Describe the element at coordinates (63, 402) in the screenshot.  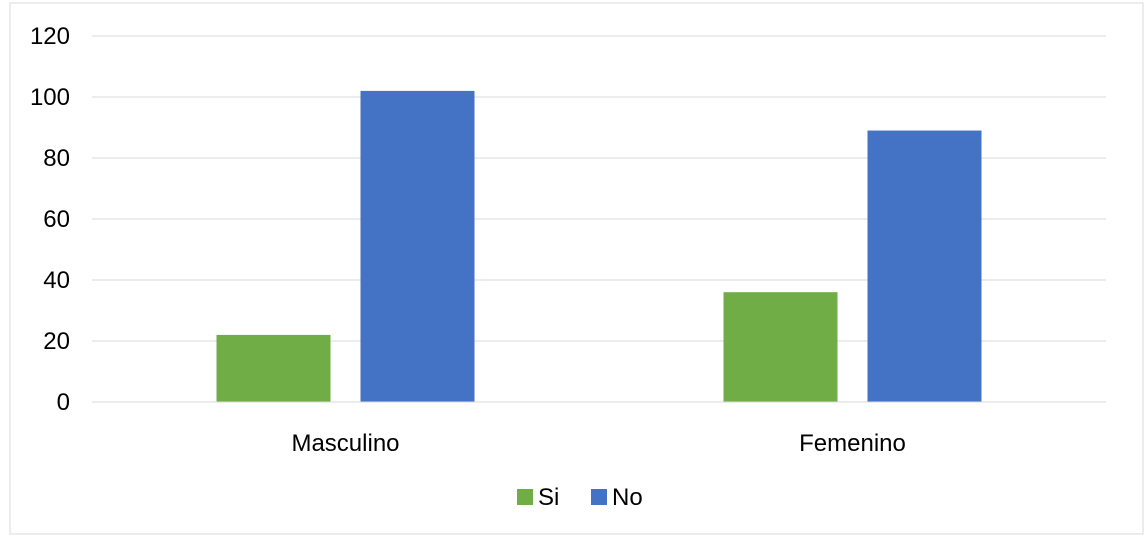
I see `y-tick-label: 0` at that location.